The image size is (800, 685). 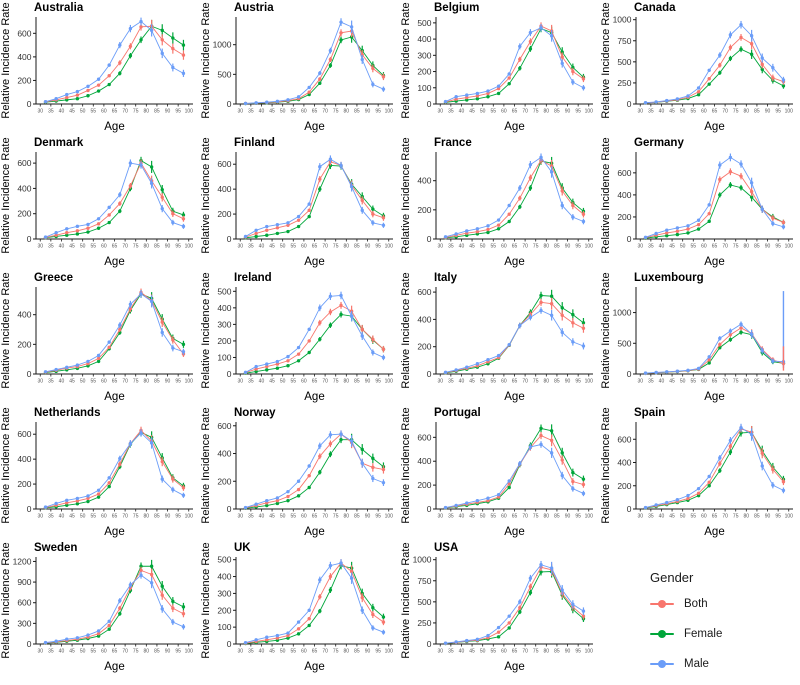 What do you see at coordinates (59, 8) in the screenshot?
I see `facet-title: Australia` at bounding box center [59, 8].